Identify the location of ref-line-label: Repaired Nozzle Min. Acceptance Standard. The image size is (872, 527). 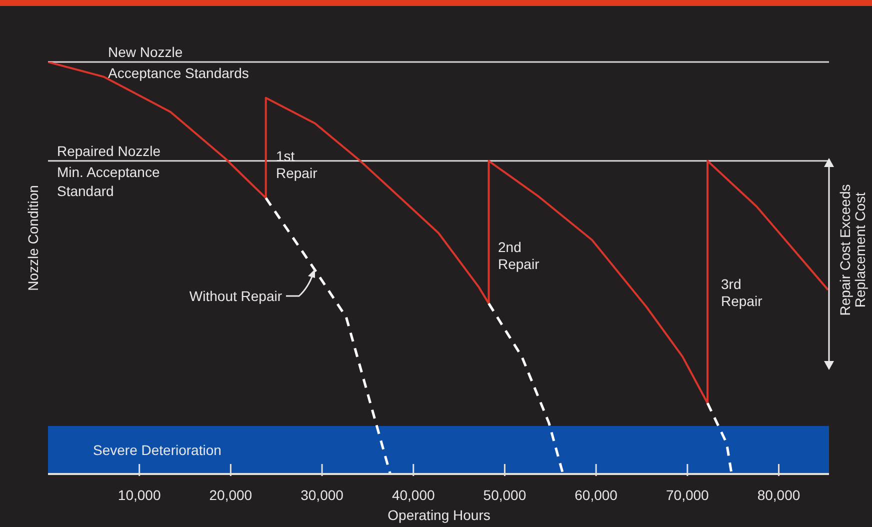
(109, 170).